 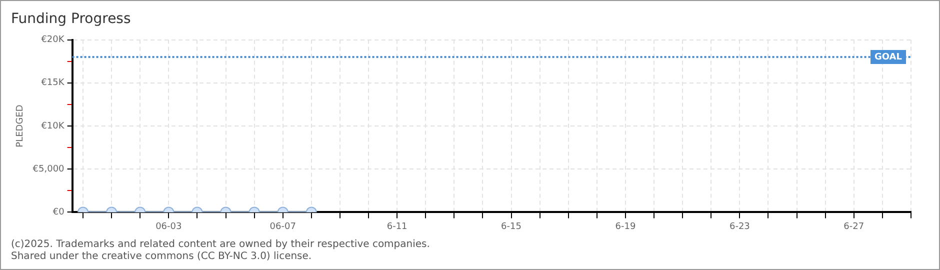 I want to click on x-tick-label: 6-19, so click(x=625, y=227).